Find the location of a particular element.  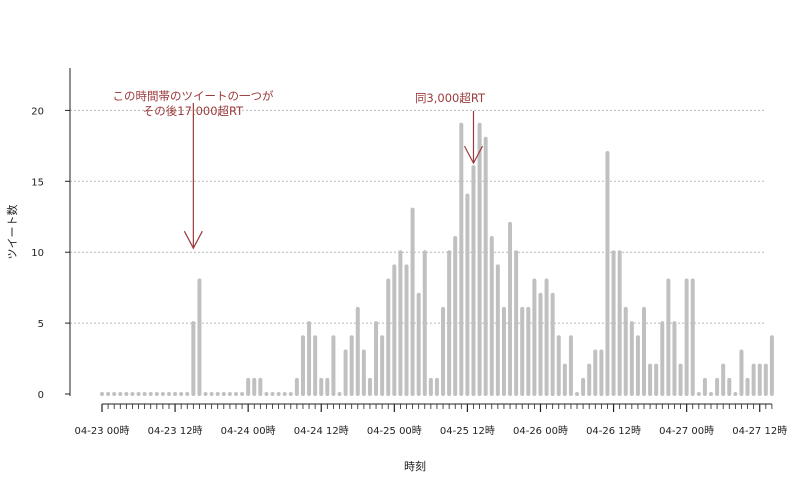

x-tick-label-6: 04-26 00時 is located at coordinates (540, 431).